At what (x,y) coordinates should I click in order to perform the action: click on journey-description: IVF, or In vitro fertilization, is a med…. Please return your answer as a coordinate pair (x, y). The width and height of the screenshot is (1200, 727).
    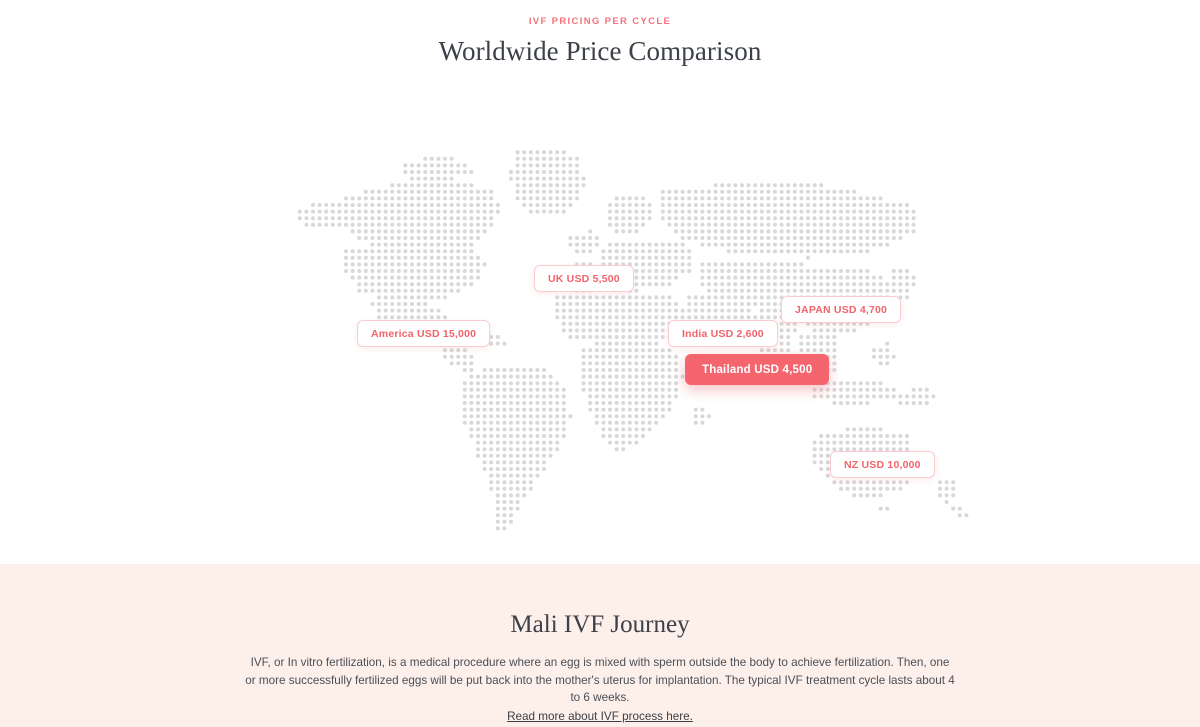
    Looking at the image, I should click on (600, 680).